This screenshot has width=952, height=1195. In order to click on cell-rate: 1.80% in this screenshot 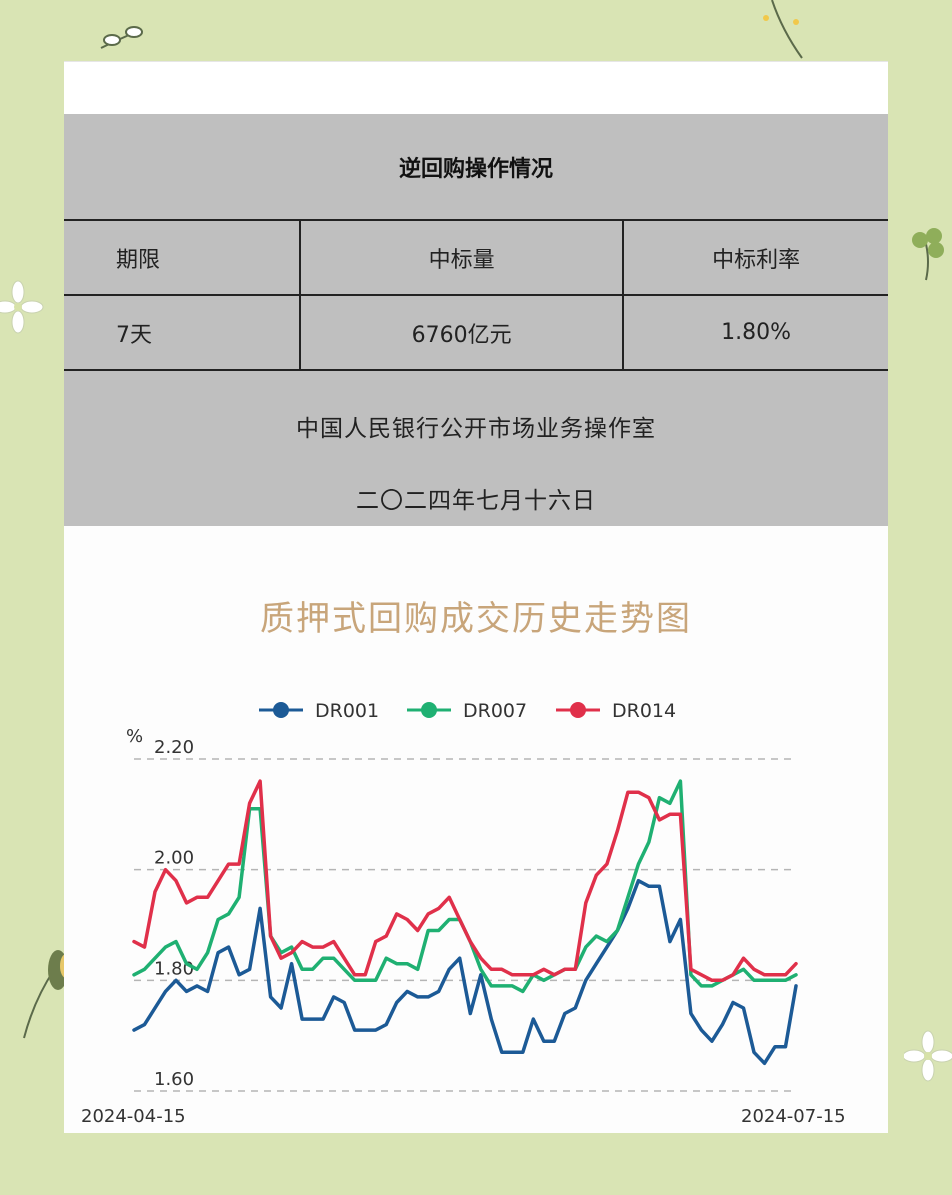, I will do `click(755, 332)`.